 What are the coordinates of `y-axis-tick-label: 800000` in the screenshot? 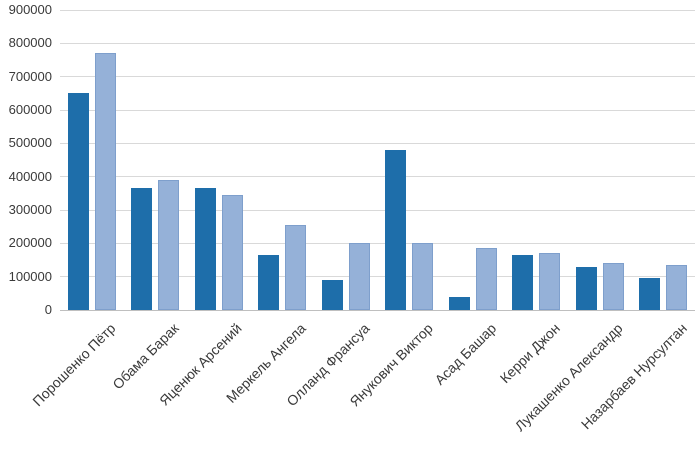 It's located at (30, 43).